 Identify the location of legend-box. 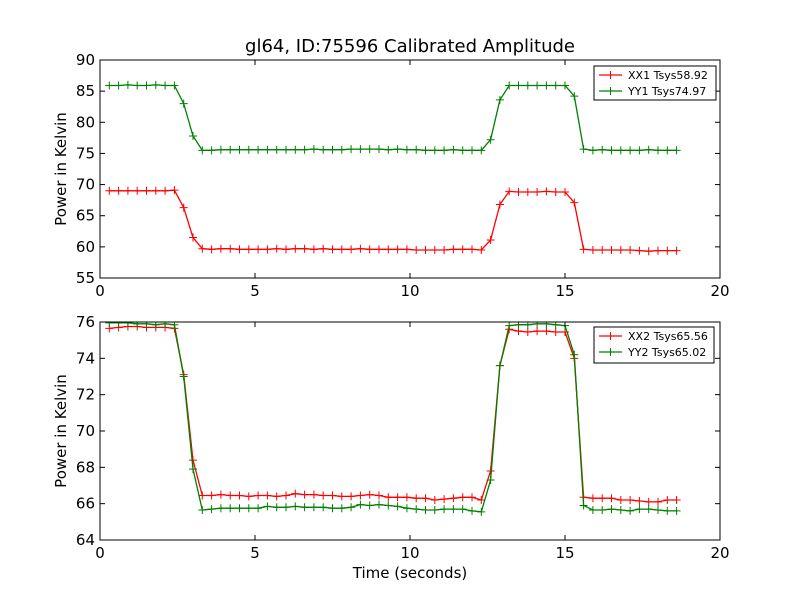
(654, 345).